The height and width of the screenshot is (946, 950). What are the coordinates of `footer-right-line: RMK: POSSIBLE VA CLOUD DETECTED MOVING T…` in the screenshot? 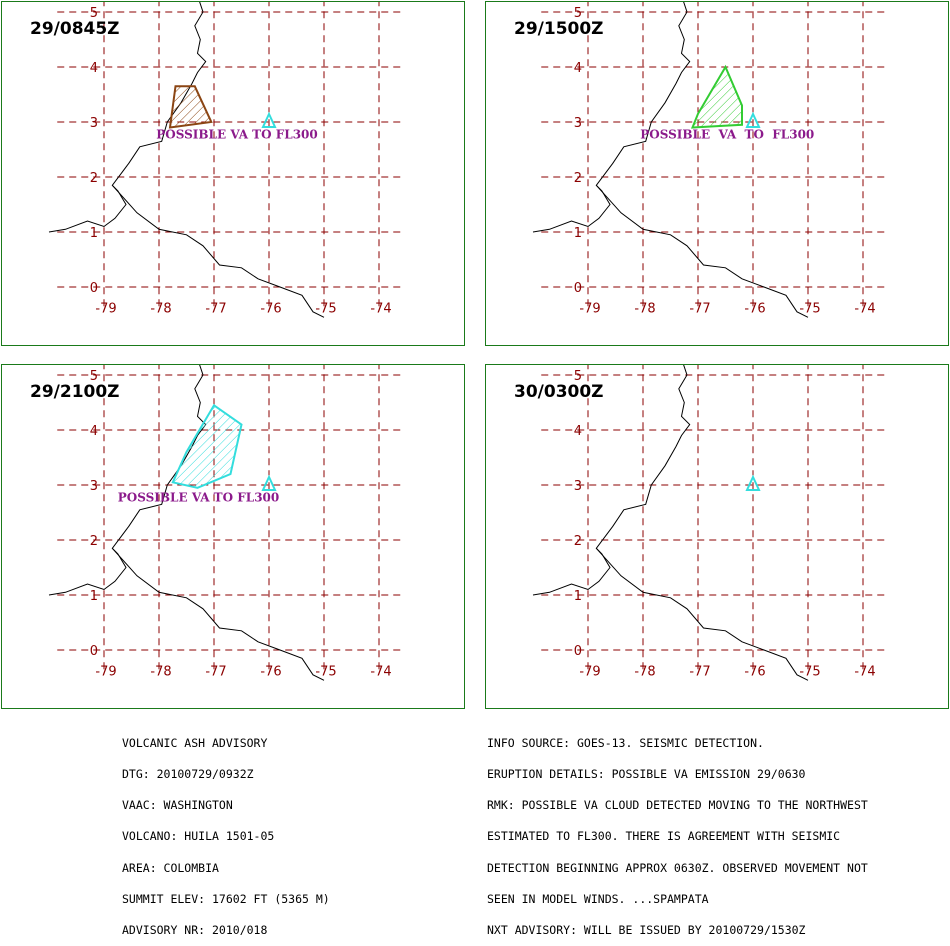 It's located at (677, 805).